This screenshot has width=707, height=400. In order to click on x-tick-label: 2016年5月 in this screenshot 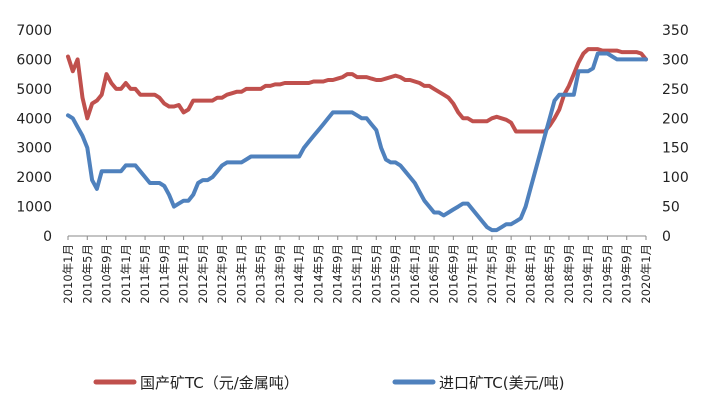, I will do `click(434, 274)`.